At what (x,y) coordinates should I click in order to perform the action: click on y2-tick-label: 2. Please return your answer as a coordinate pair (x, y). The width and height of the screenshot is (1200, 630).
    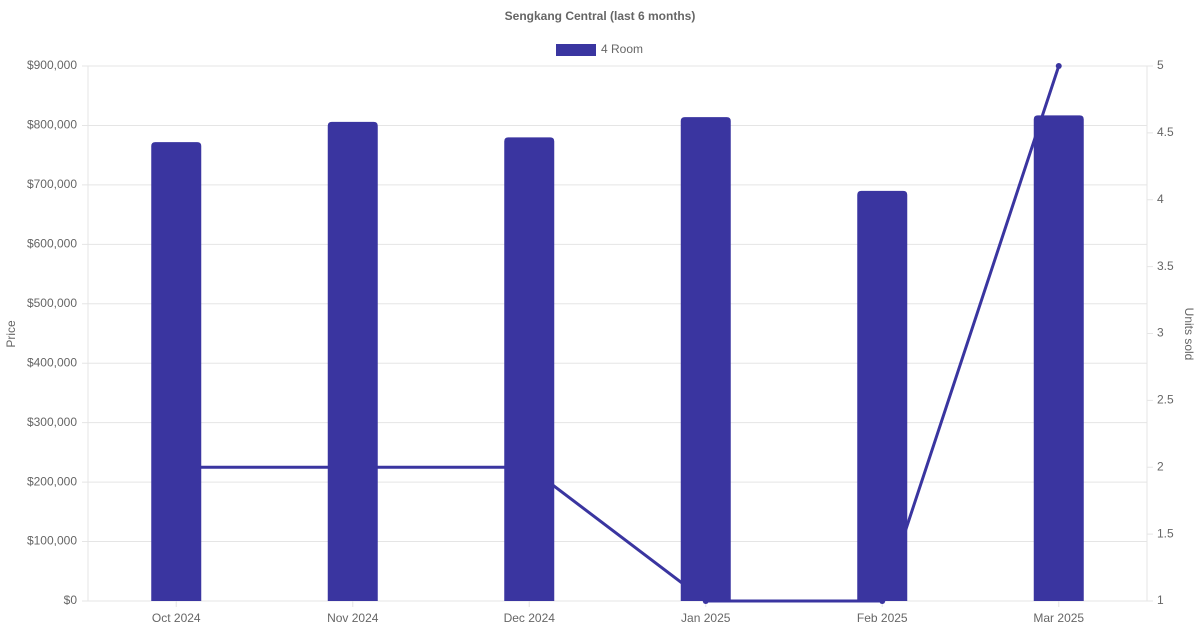
    Looking at the image, I should click on (1160, 466).